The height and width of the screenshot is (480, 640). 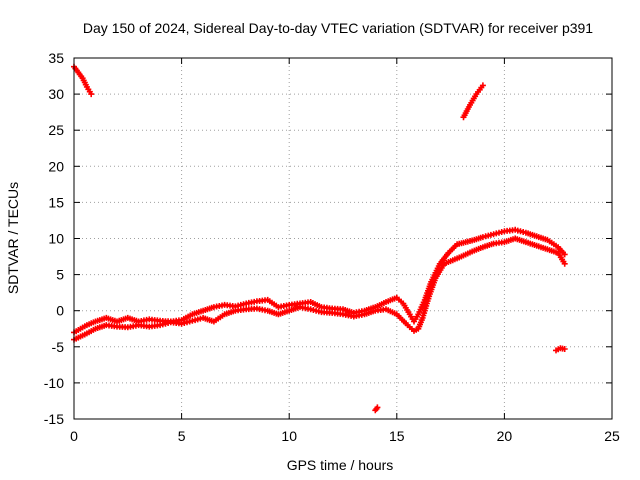 What do you see at coordinates (54, 383) in the screenshot?
I see `y-tick-label: -10` at bounding box center [54, 383].